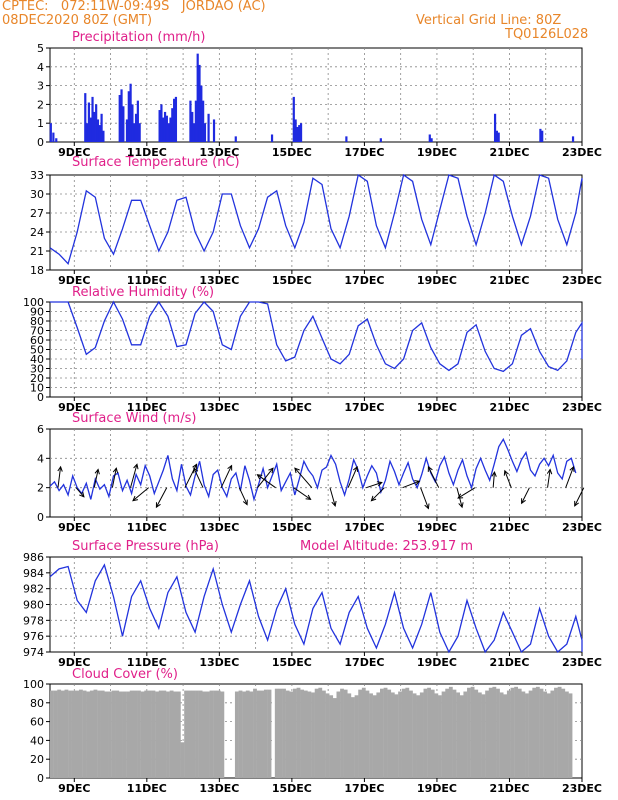  Describe the element at coordinates (134, 418) in the screenshot. I see `panel-title: Surface Wind (m/s)` at that location.